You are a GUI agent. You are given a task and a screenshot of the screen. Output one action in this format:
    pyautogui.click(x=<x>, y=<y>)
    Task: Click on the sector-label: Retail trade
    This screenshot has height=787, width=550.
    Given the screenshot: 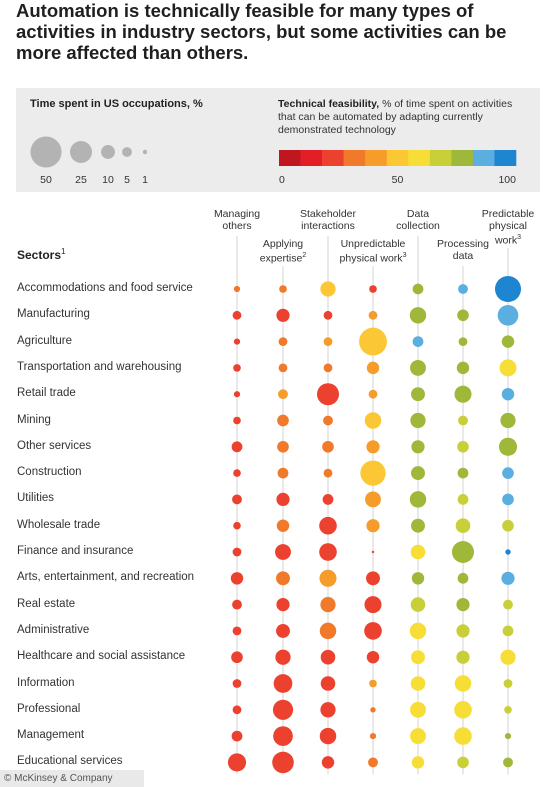 What is the action you would take?
    pyautogui.click(x=46, y=393)
    